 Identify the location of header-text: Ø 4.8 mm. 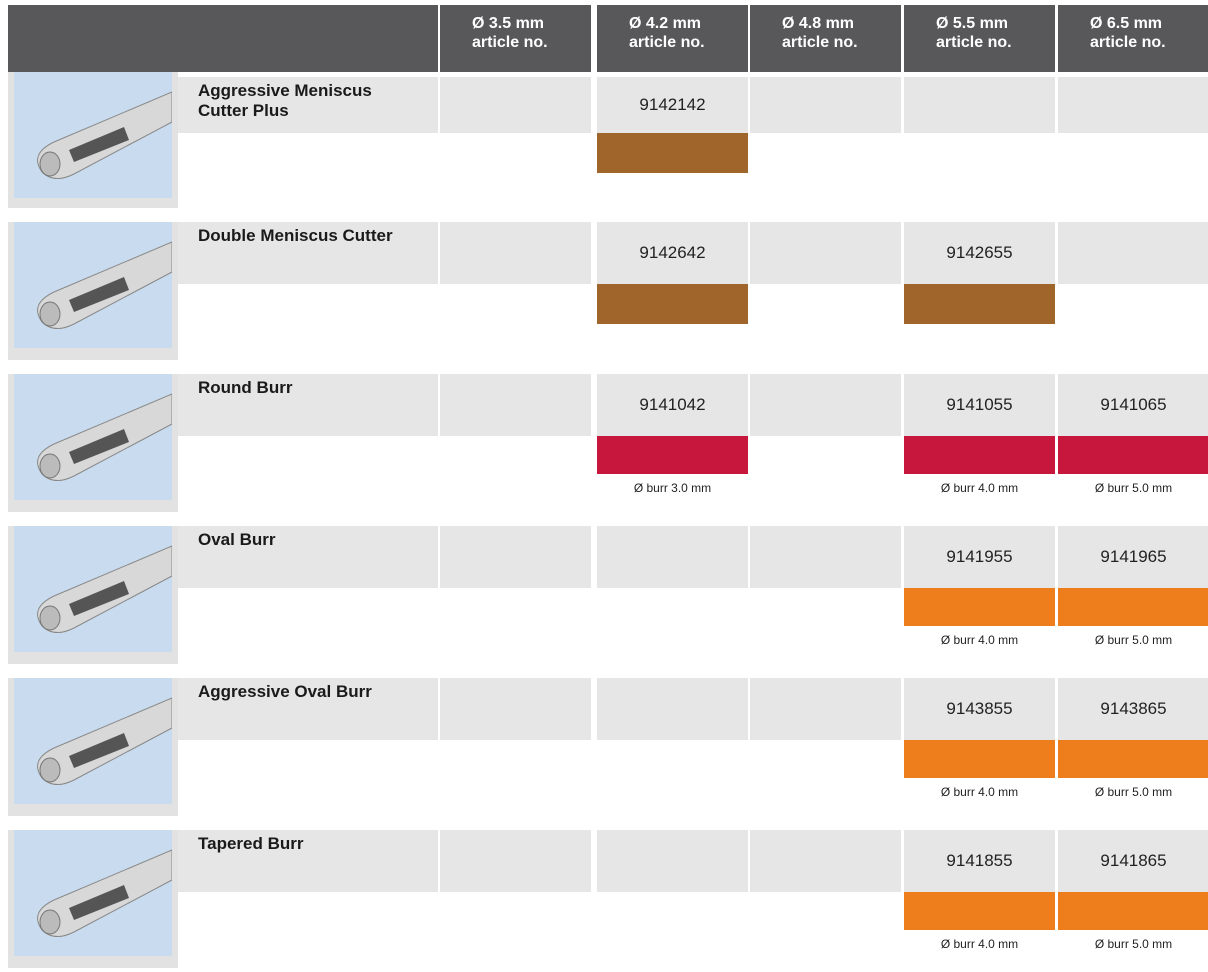
(818, 23).